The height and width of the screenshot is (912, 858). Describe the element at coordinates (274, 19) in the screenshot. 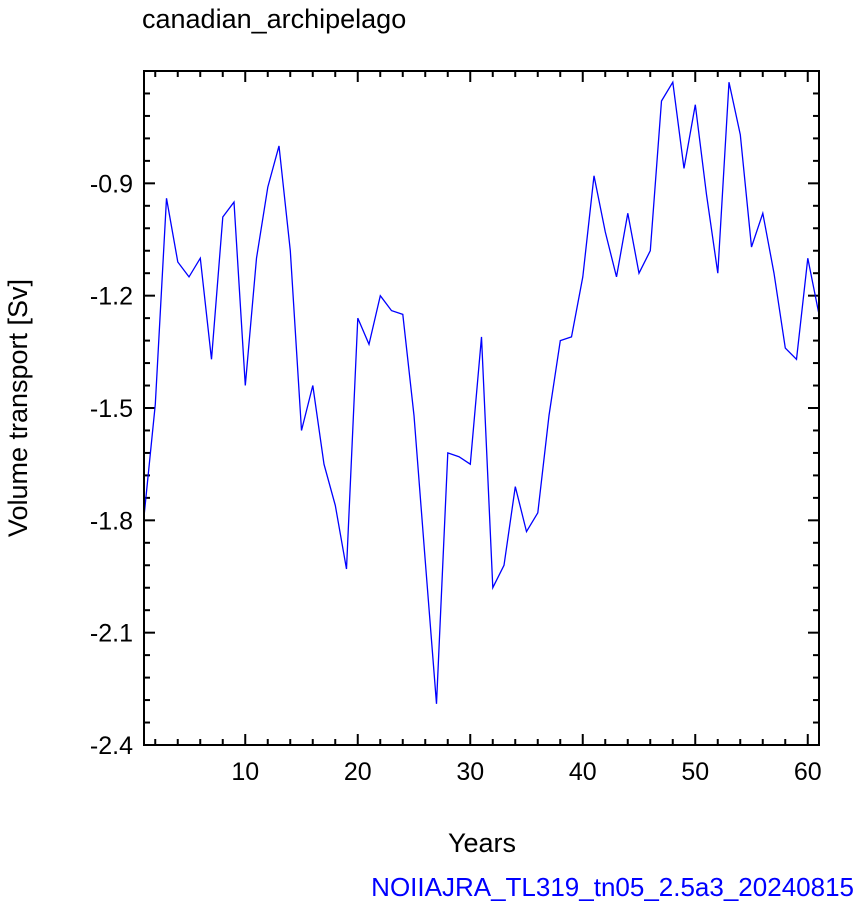

I see `chart-title: canadian_archipelago` at that location.